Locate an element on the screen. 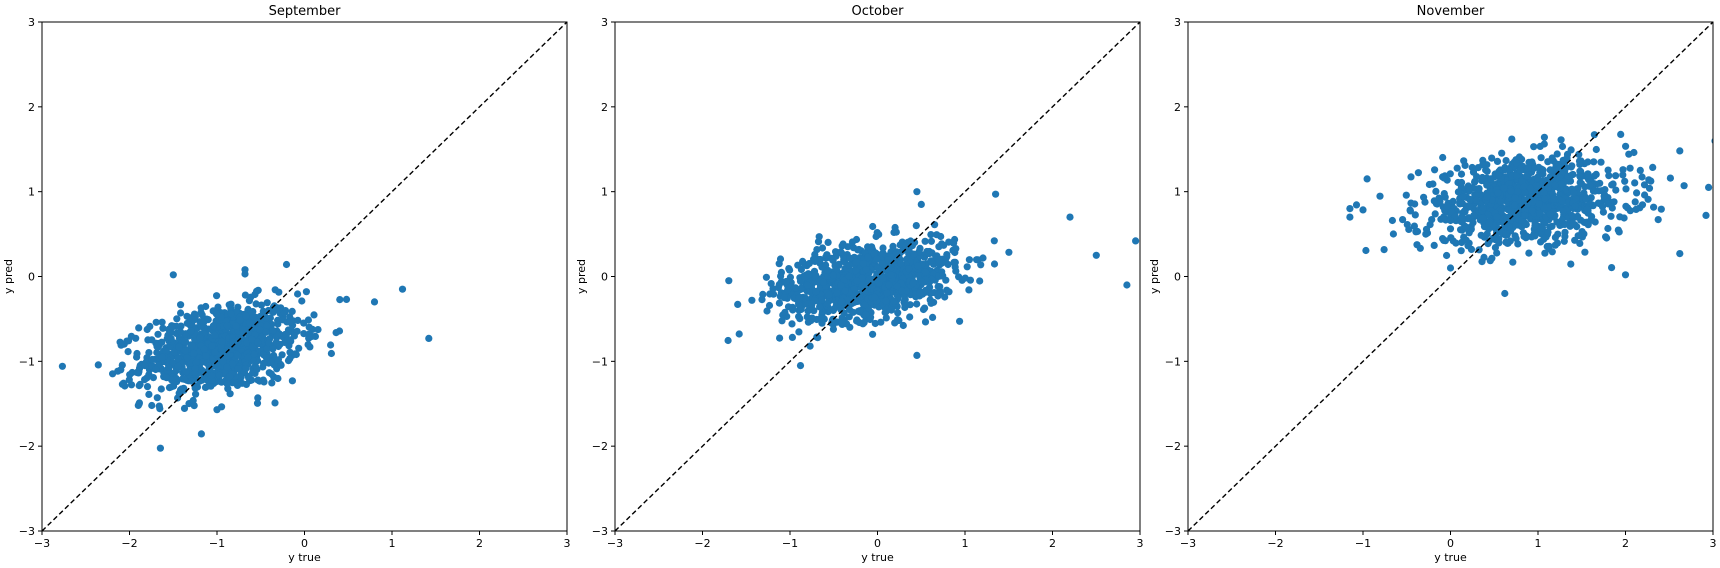 The width and height of the screenshot is (1720, 568). y-tick-label: 0 is located at coordinates (604, 277).